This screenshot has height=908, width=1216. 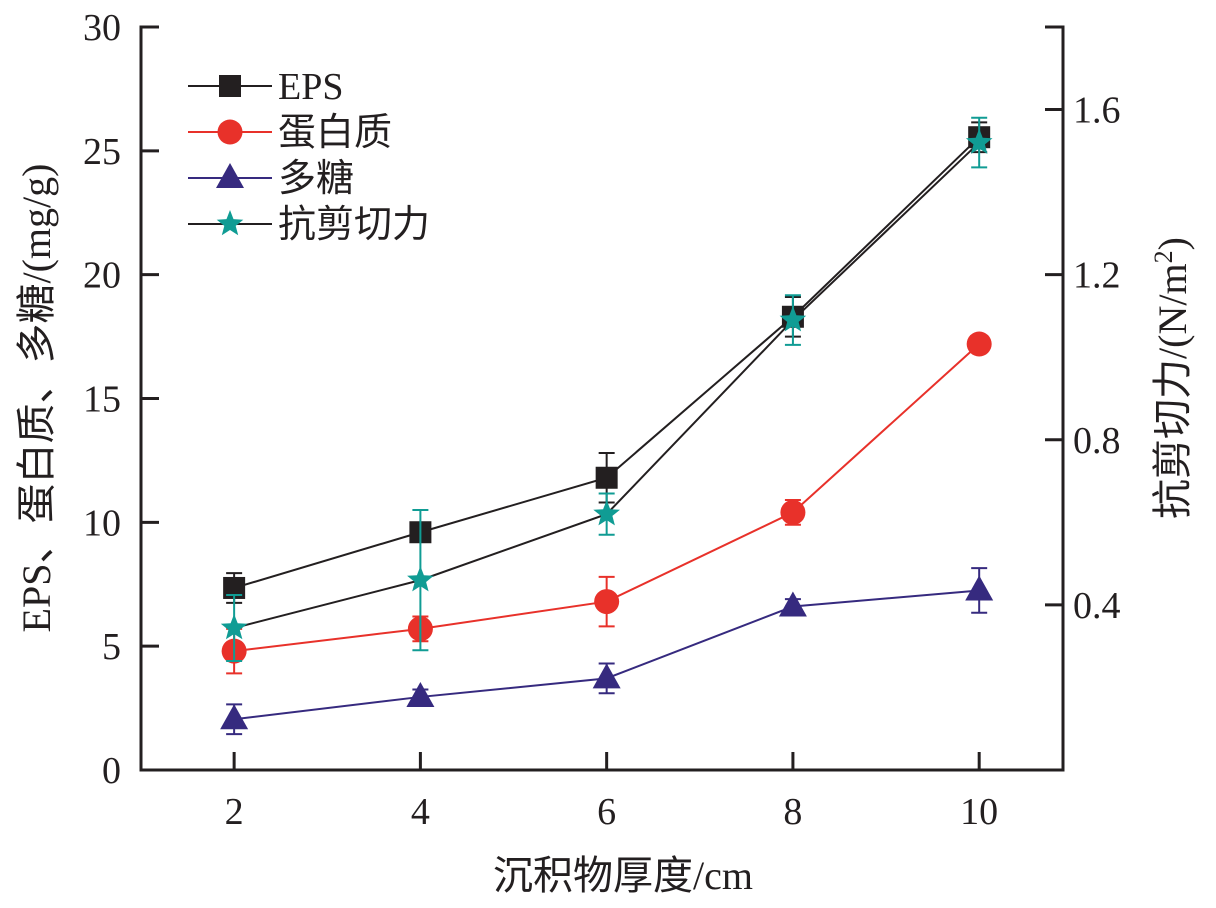 What do you see at coordinates (102, 152) in the screenshot?
I see `y-tick-label: 25` at bounding box center [102, 152].